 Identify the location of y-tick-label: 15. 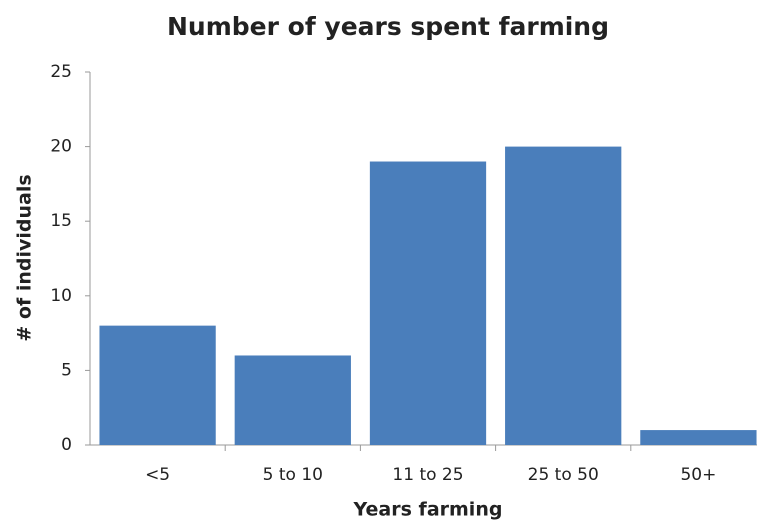
(61, 221).